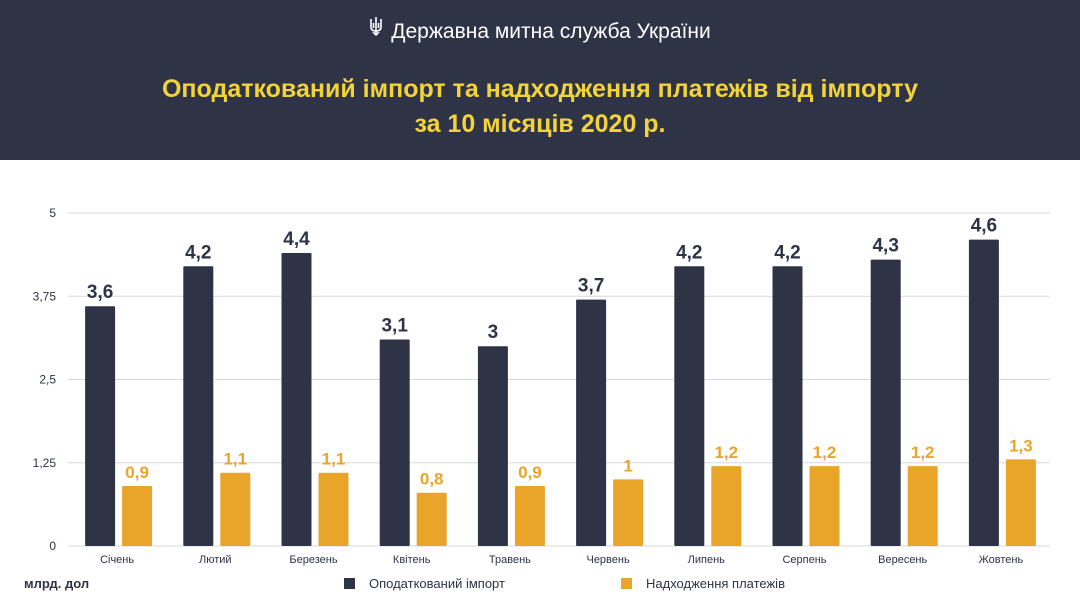 This screenshot has width=1080, height=608. What do you see at coordinates (376, 30) in the screenshot?
I see `trident-icon` at bounding box center [376, 30].